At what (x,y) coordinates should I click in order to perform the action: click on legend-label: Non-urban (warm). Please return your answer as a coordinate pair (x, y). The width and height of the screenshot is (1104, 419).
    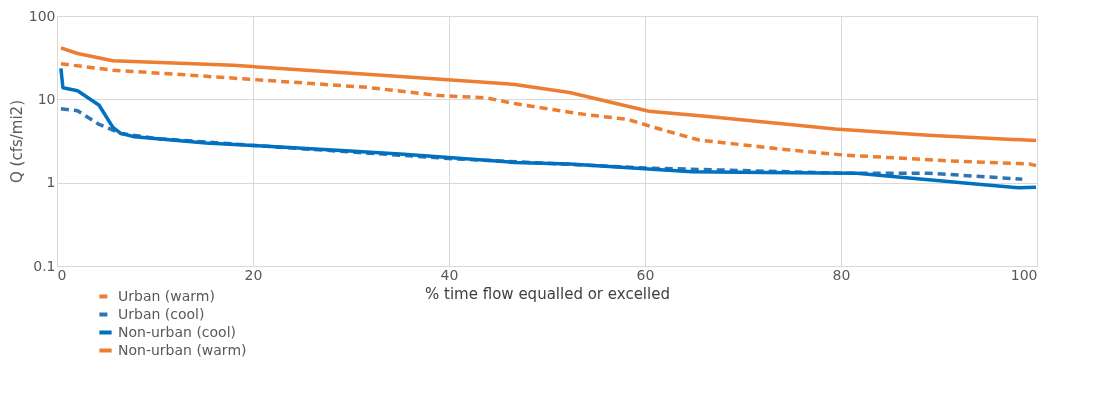
    Looking at the image, I should click on (182, 349).